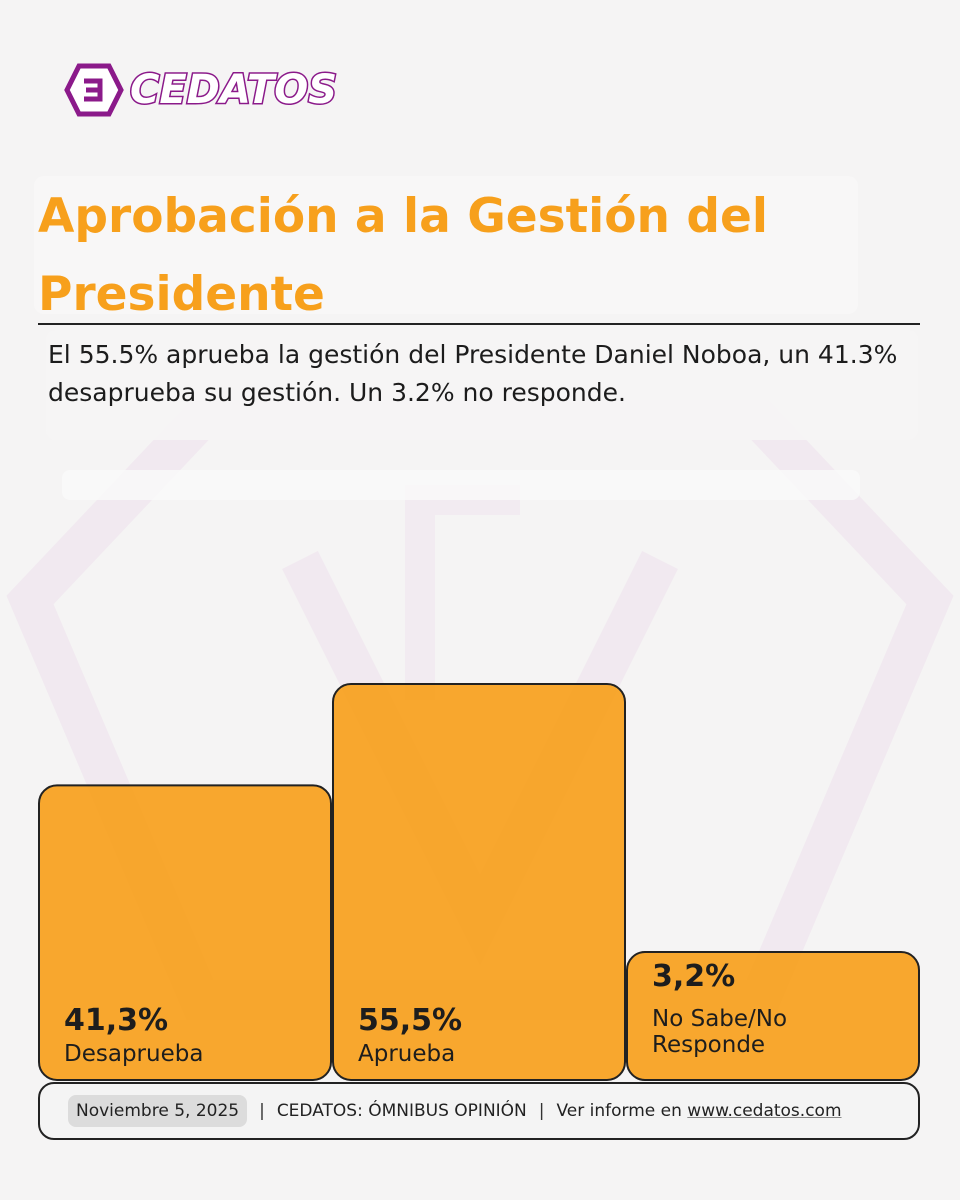 The width and height of the screenshot is (960, 1200). I want to click on value-label: 55,5%, so click(410, 1020).